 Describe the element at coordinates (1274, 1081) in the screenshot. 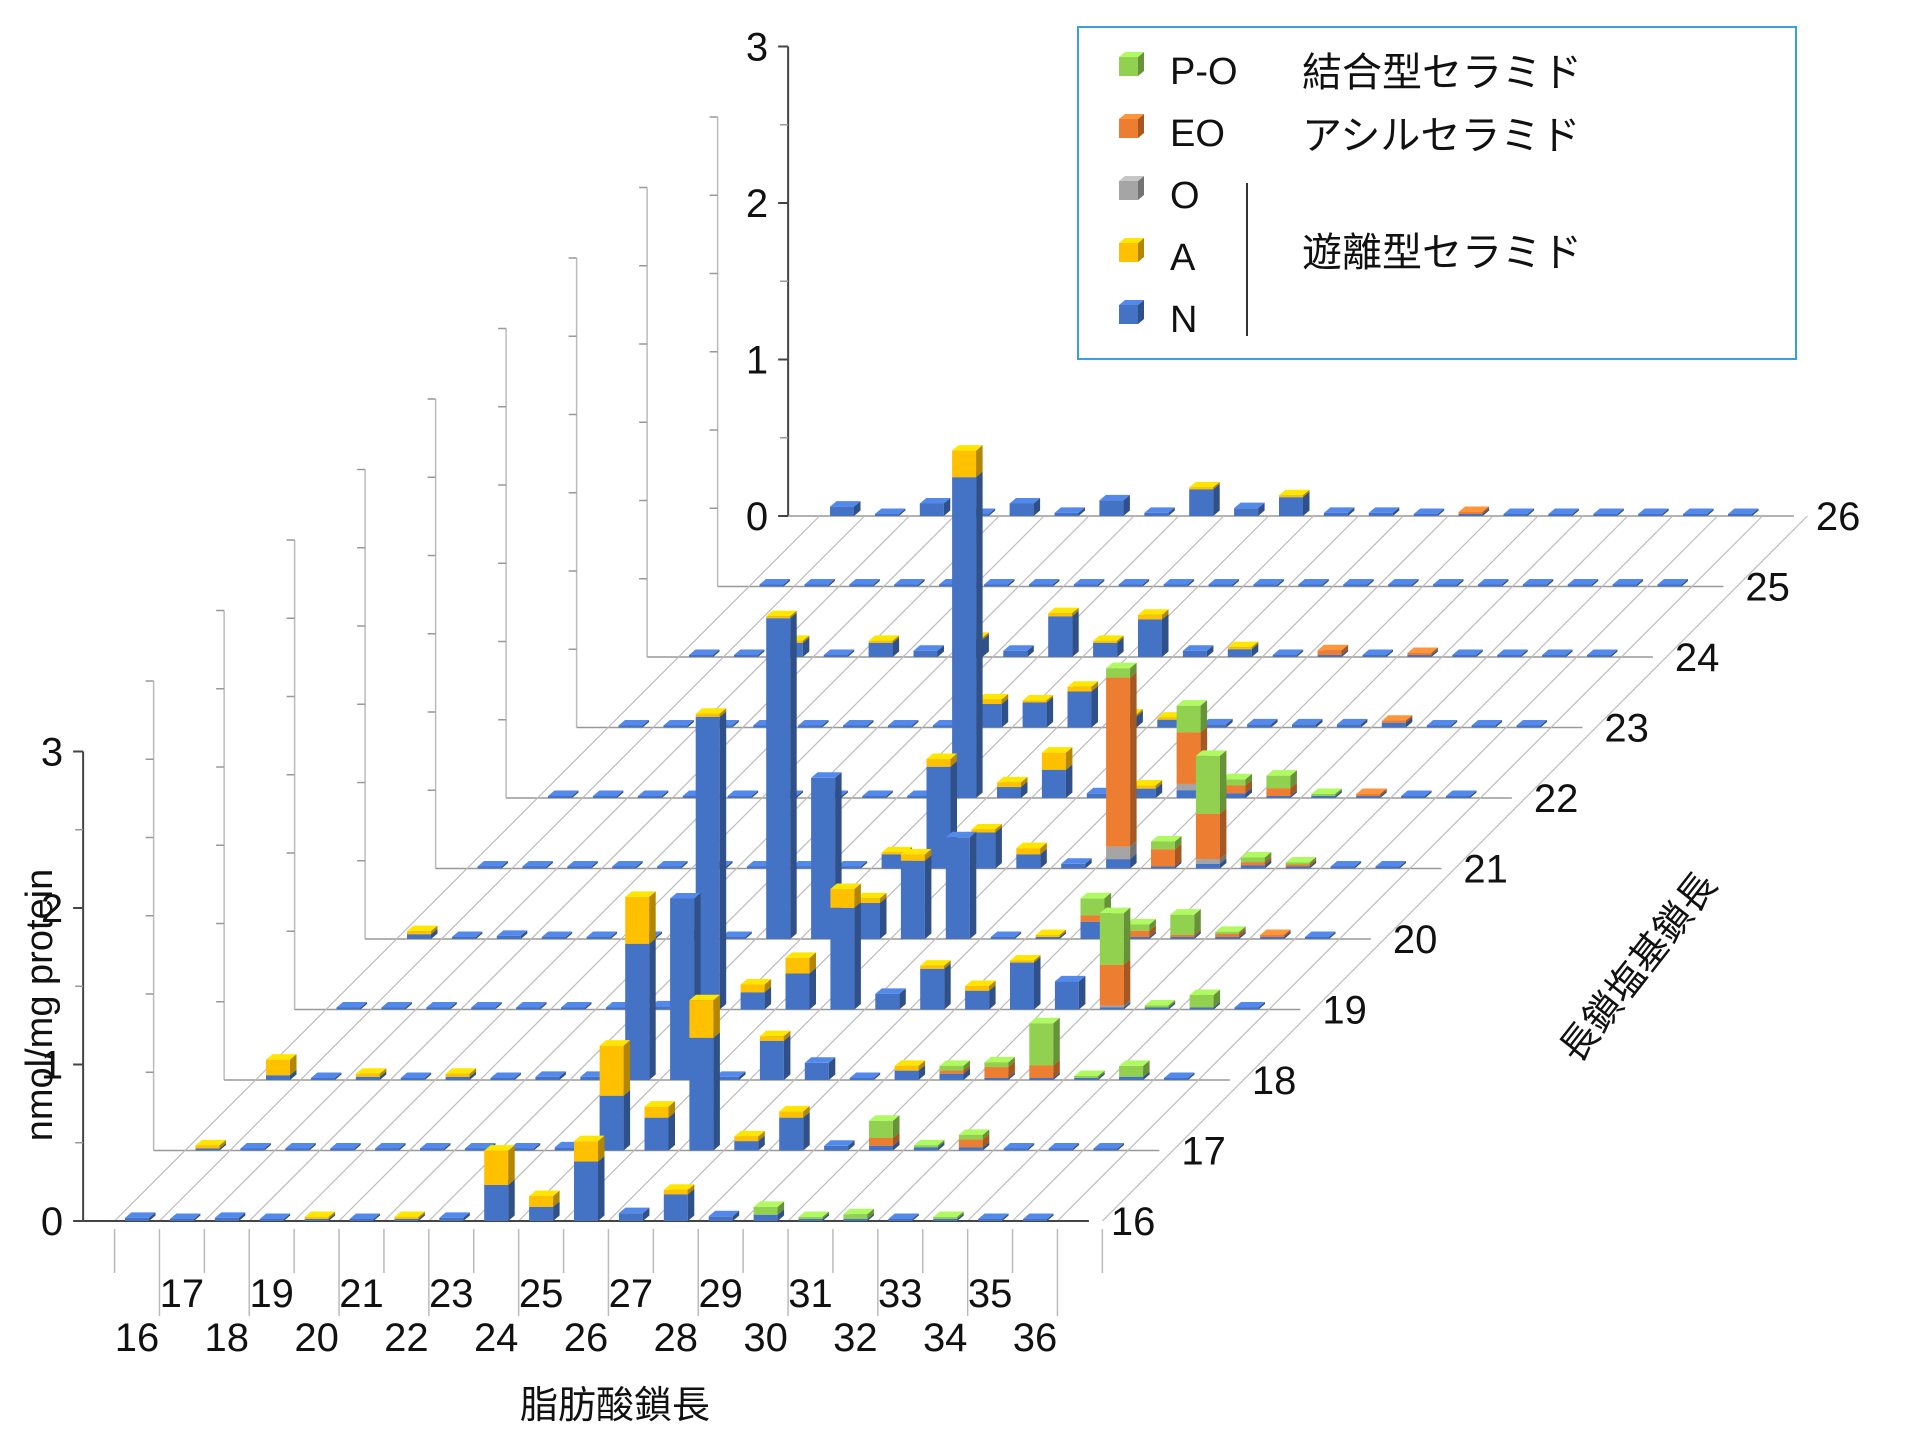

I see `y-tick-label: 18` at that location.